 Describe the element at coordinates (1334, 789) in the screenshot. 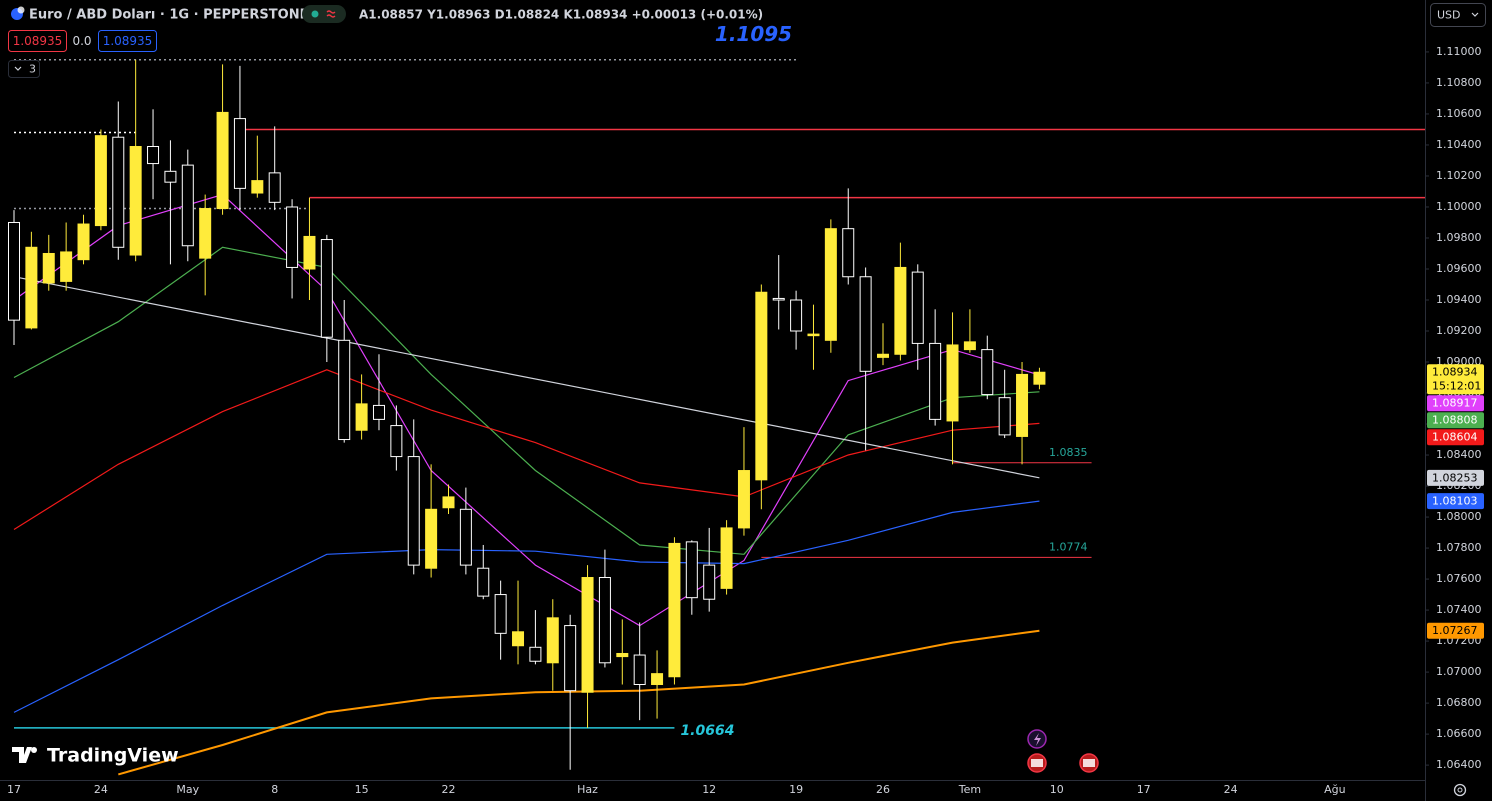

I see `x-tick-label: Ağu` at that location.